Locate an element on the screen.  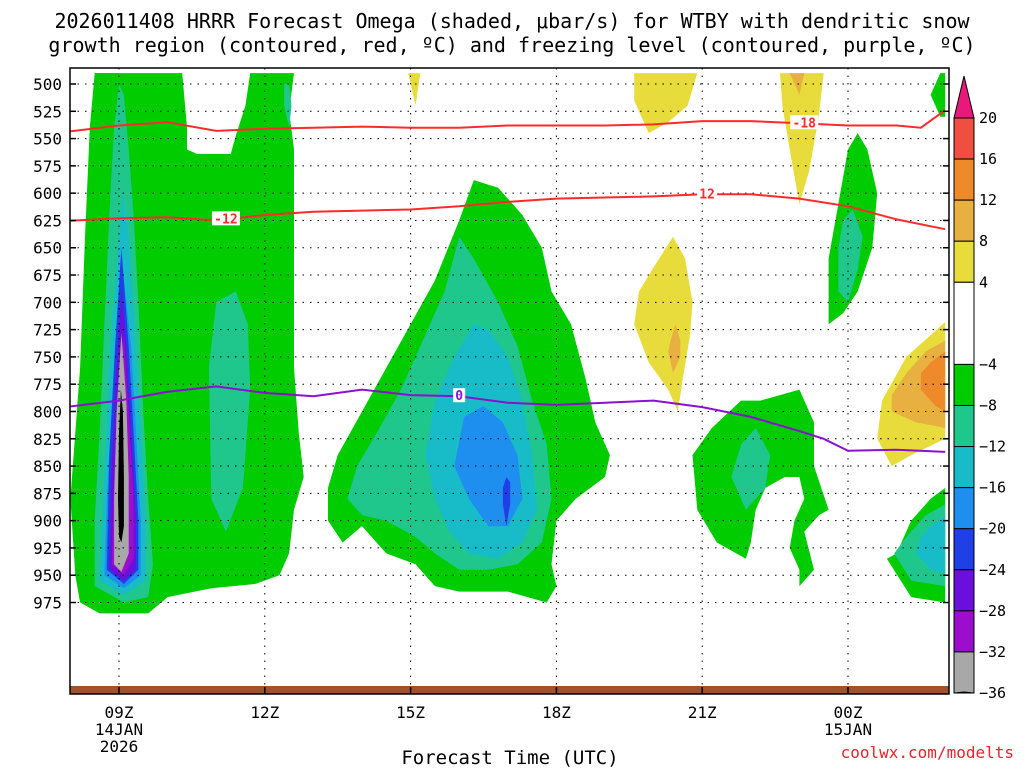
y-tick-label-925: 925 is located at coordinates (47, 548).